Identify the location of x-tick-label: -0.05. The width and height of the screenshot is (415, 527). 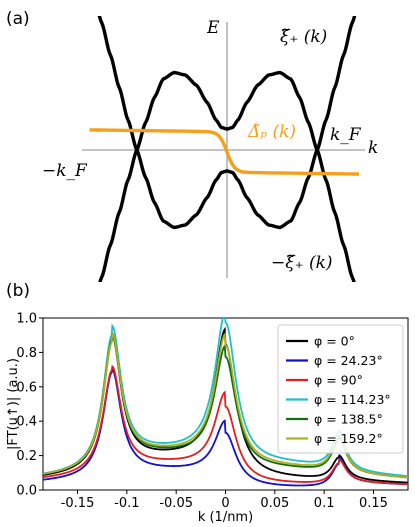
(176, 503).